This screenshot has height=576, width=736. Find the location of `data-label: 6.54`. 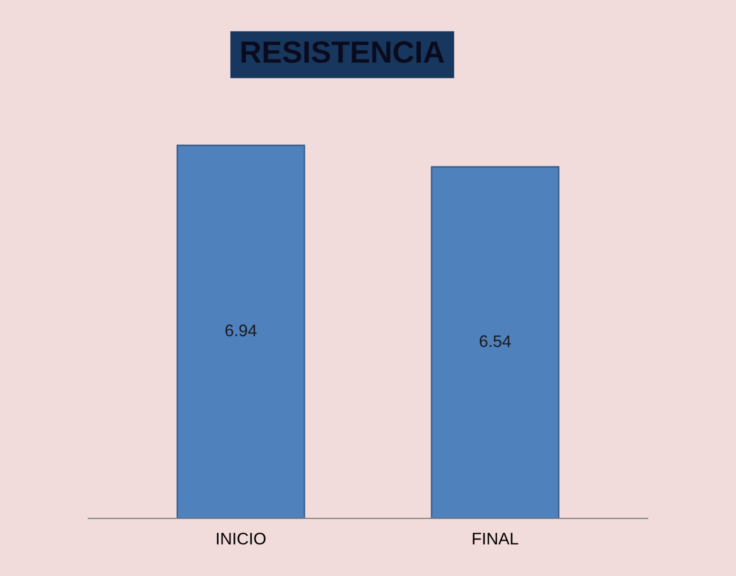

data-label: 6.54 is located at coordinates (495, 341).